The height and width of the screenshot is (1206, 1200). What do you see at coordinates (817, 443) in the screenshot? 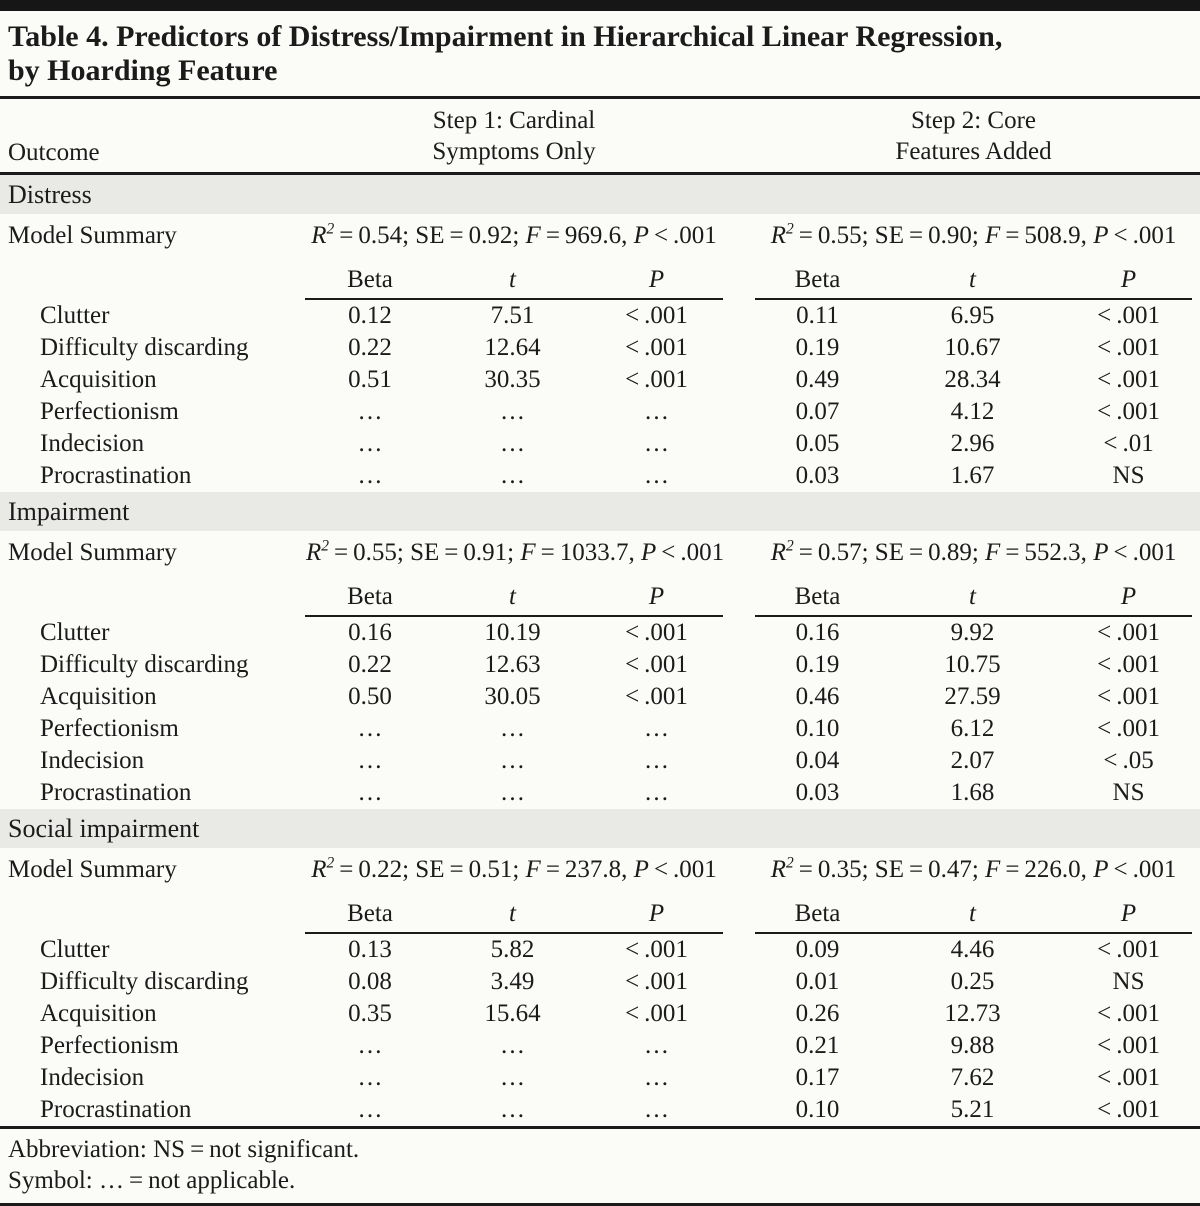
I see `cell-beta: 0.05` at bounding box center [817, 443].